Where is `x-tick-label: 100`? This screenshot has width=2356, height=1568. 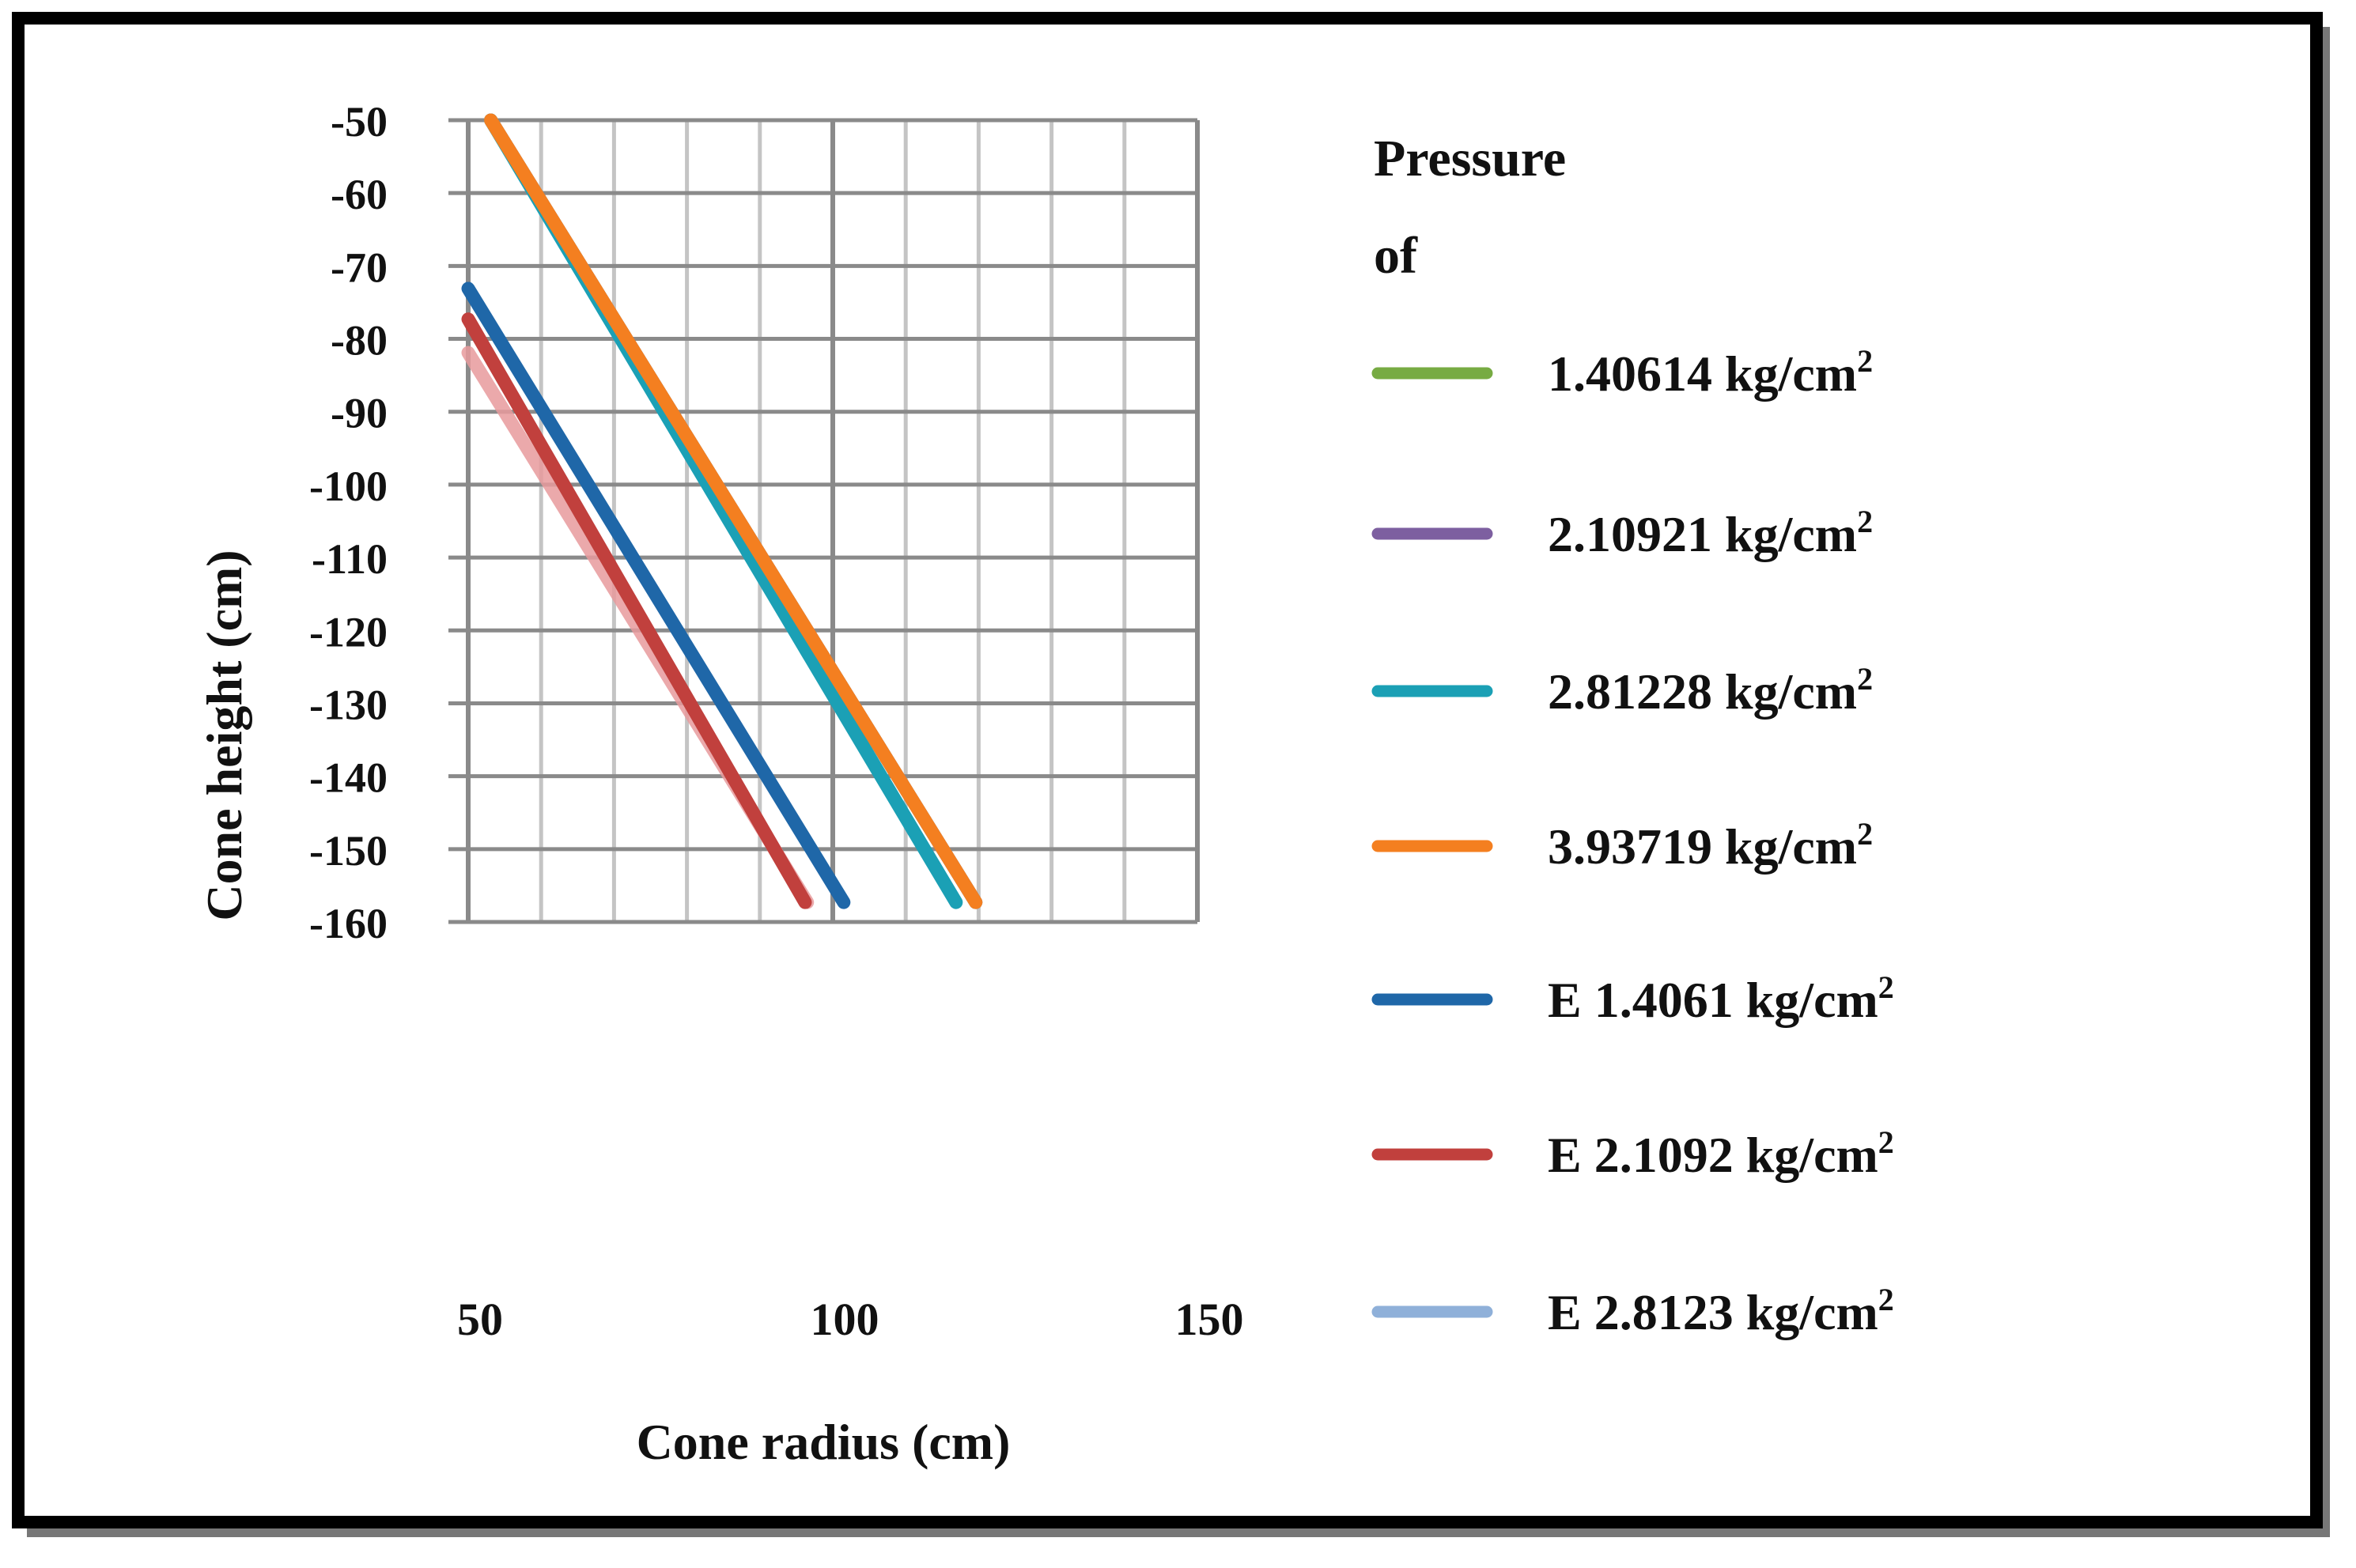 x-tick-label: 100 is located at coordinates (845, 1319).